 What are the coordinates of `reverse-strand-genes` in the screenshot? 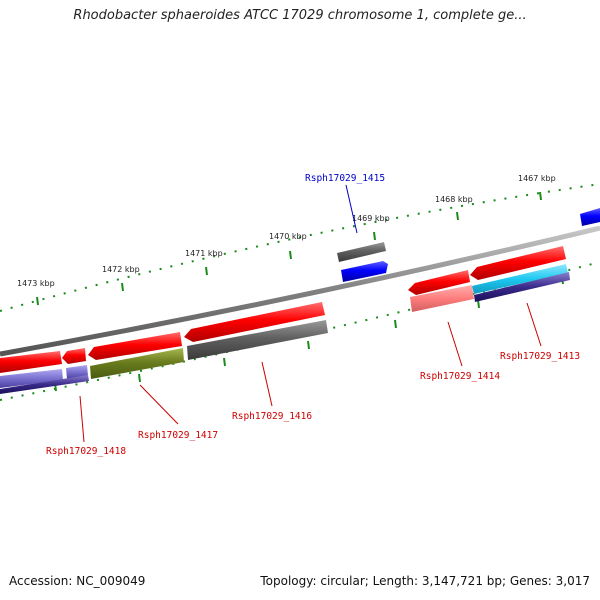 It's located at (164, 348).